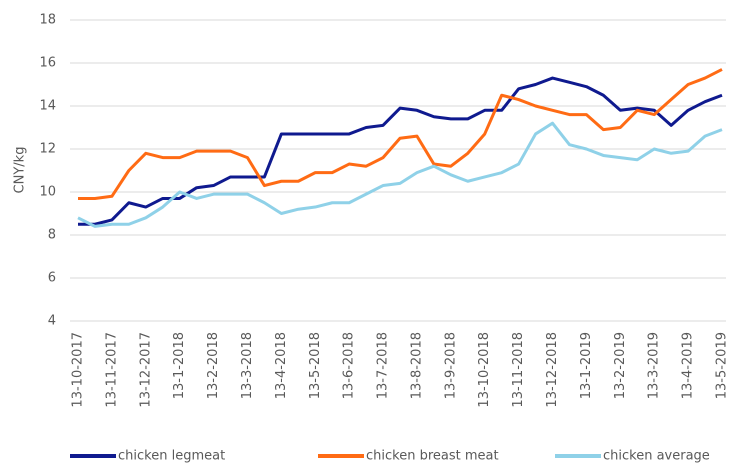 This screenshot has height=468, width=729. Describe the element at coordinates (145, 370) in the screenshot. I see `x-tick-label: 13-12-2017` at that location.